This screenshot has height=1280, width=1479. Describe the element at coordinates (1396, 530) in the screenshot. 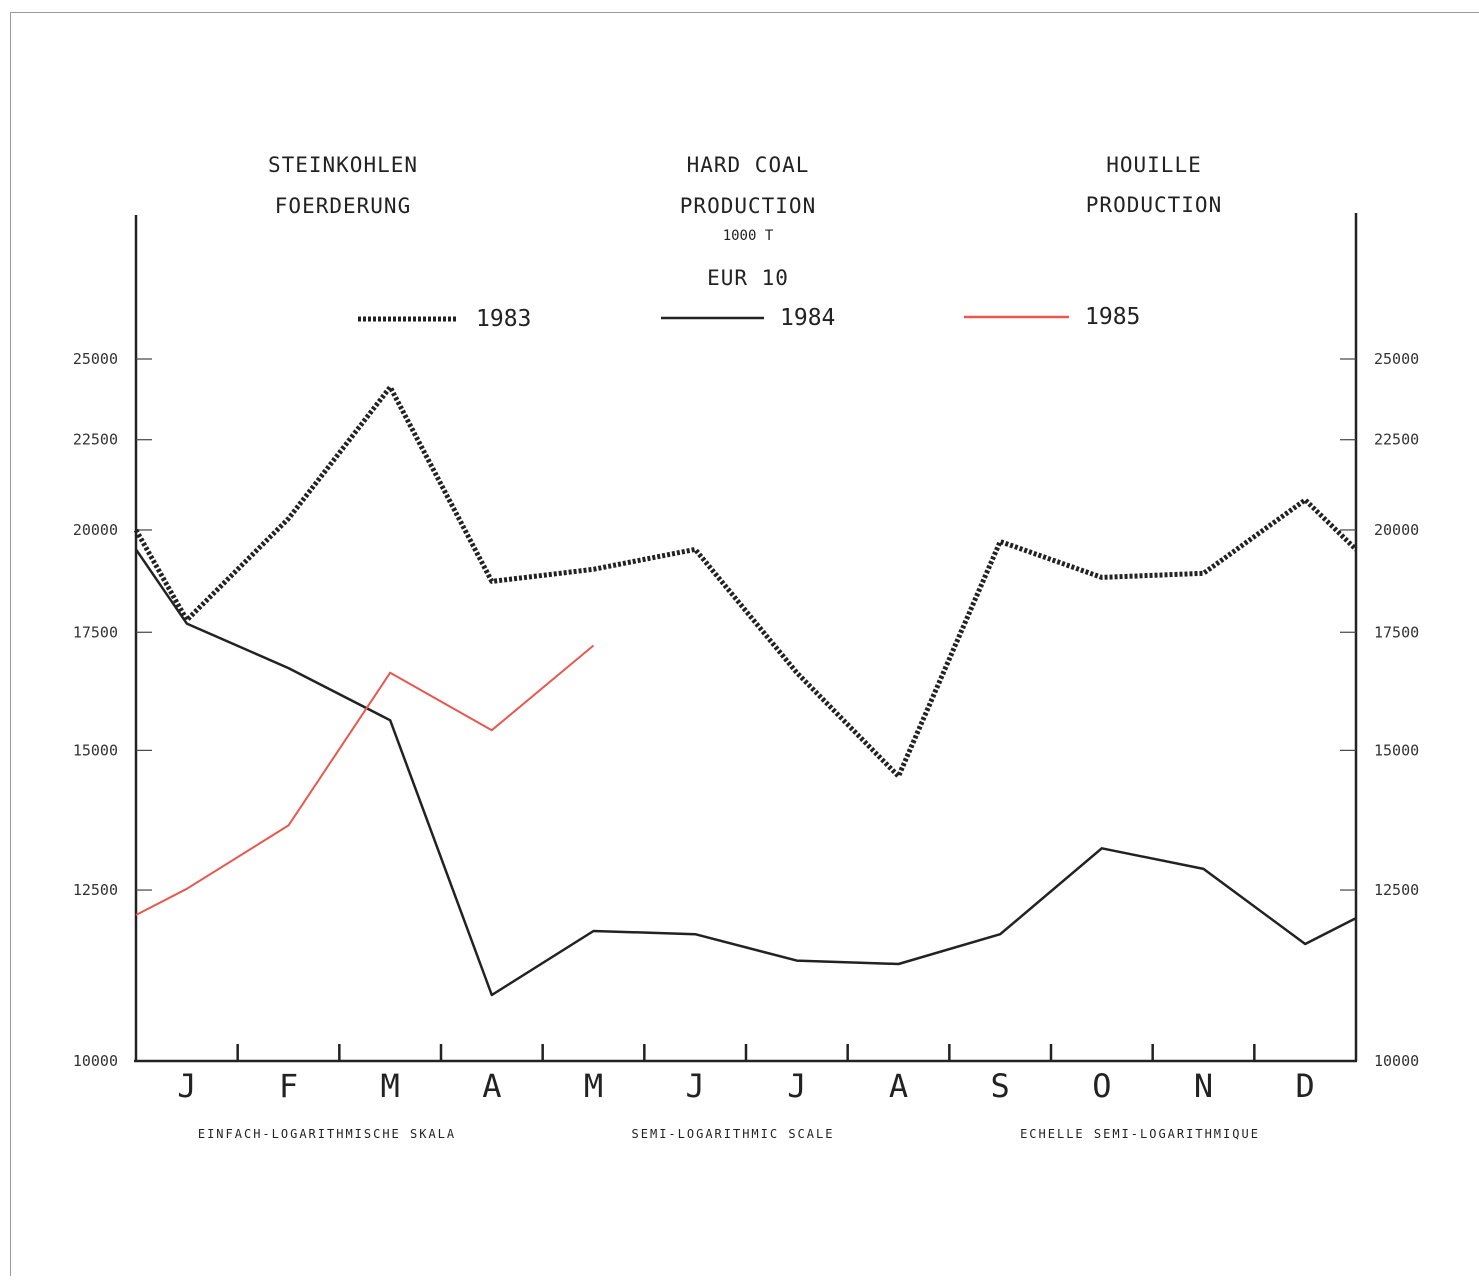

I see `y-tick-label-right: 20000` at that location.